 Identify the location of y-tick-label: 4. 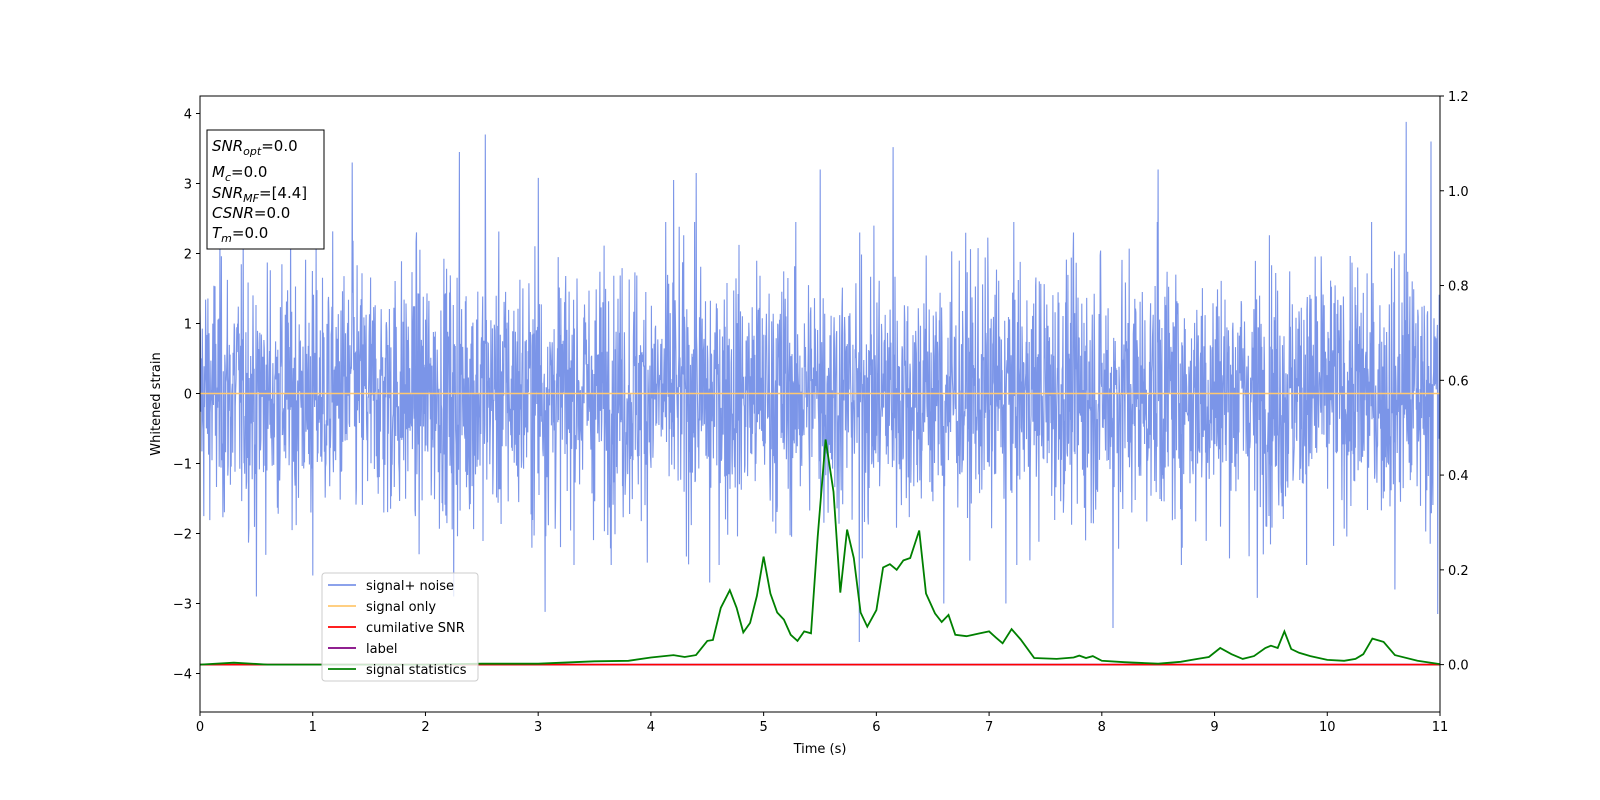
(188, 115).